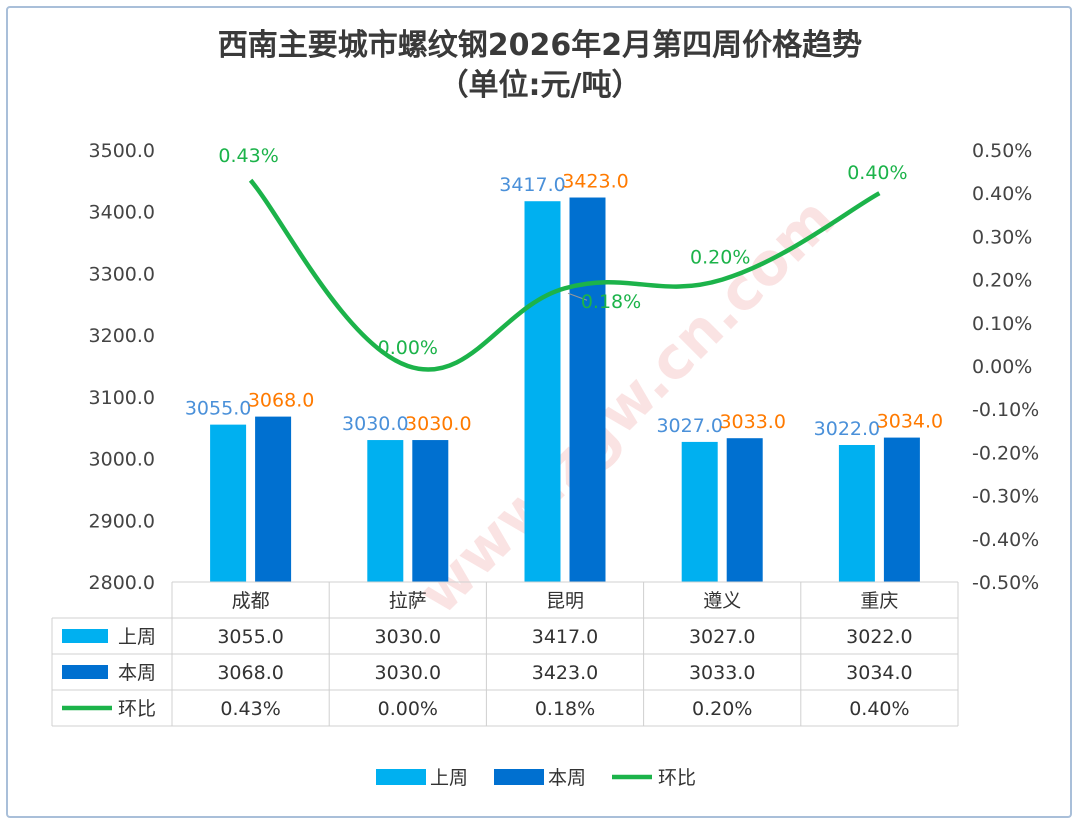  I want to click on y-right-tick: -0.10%, so click(1005, 410).